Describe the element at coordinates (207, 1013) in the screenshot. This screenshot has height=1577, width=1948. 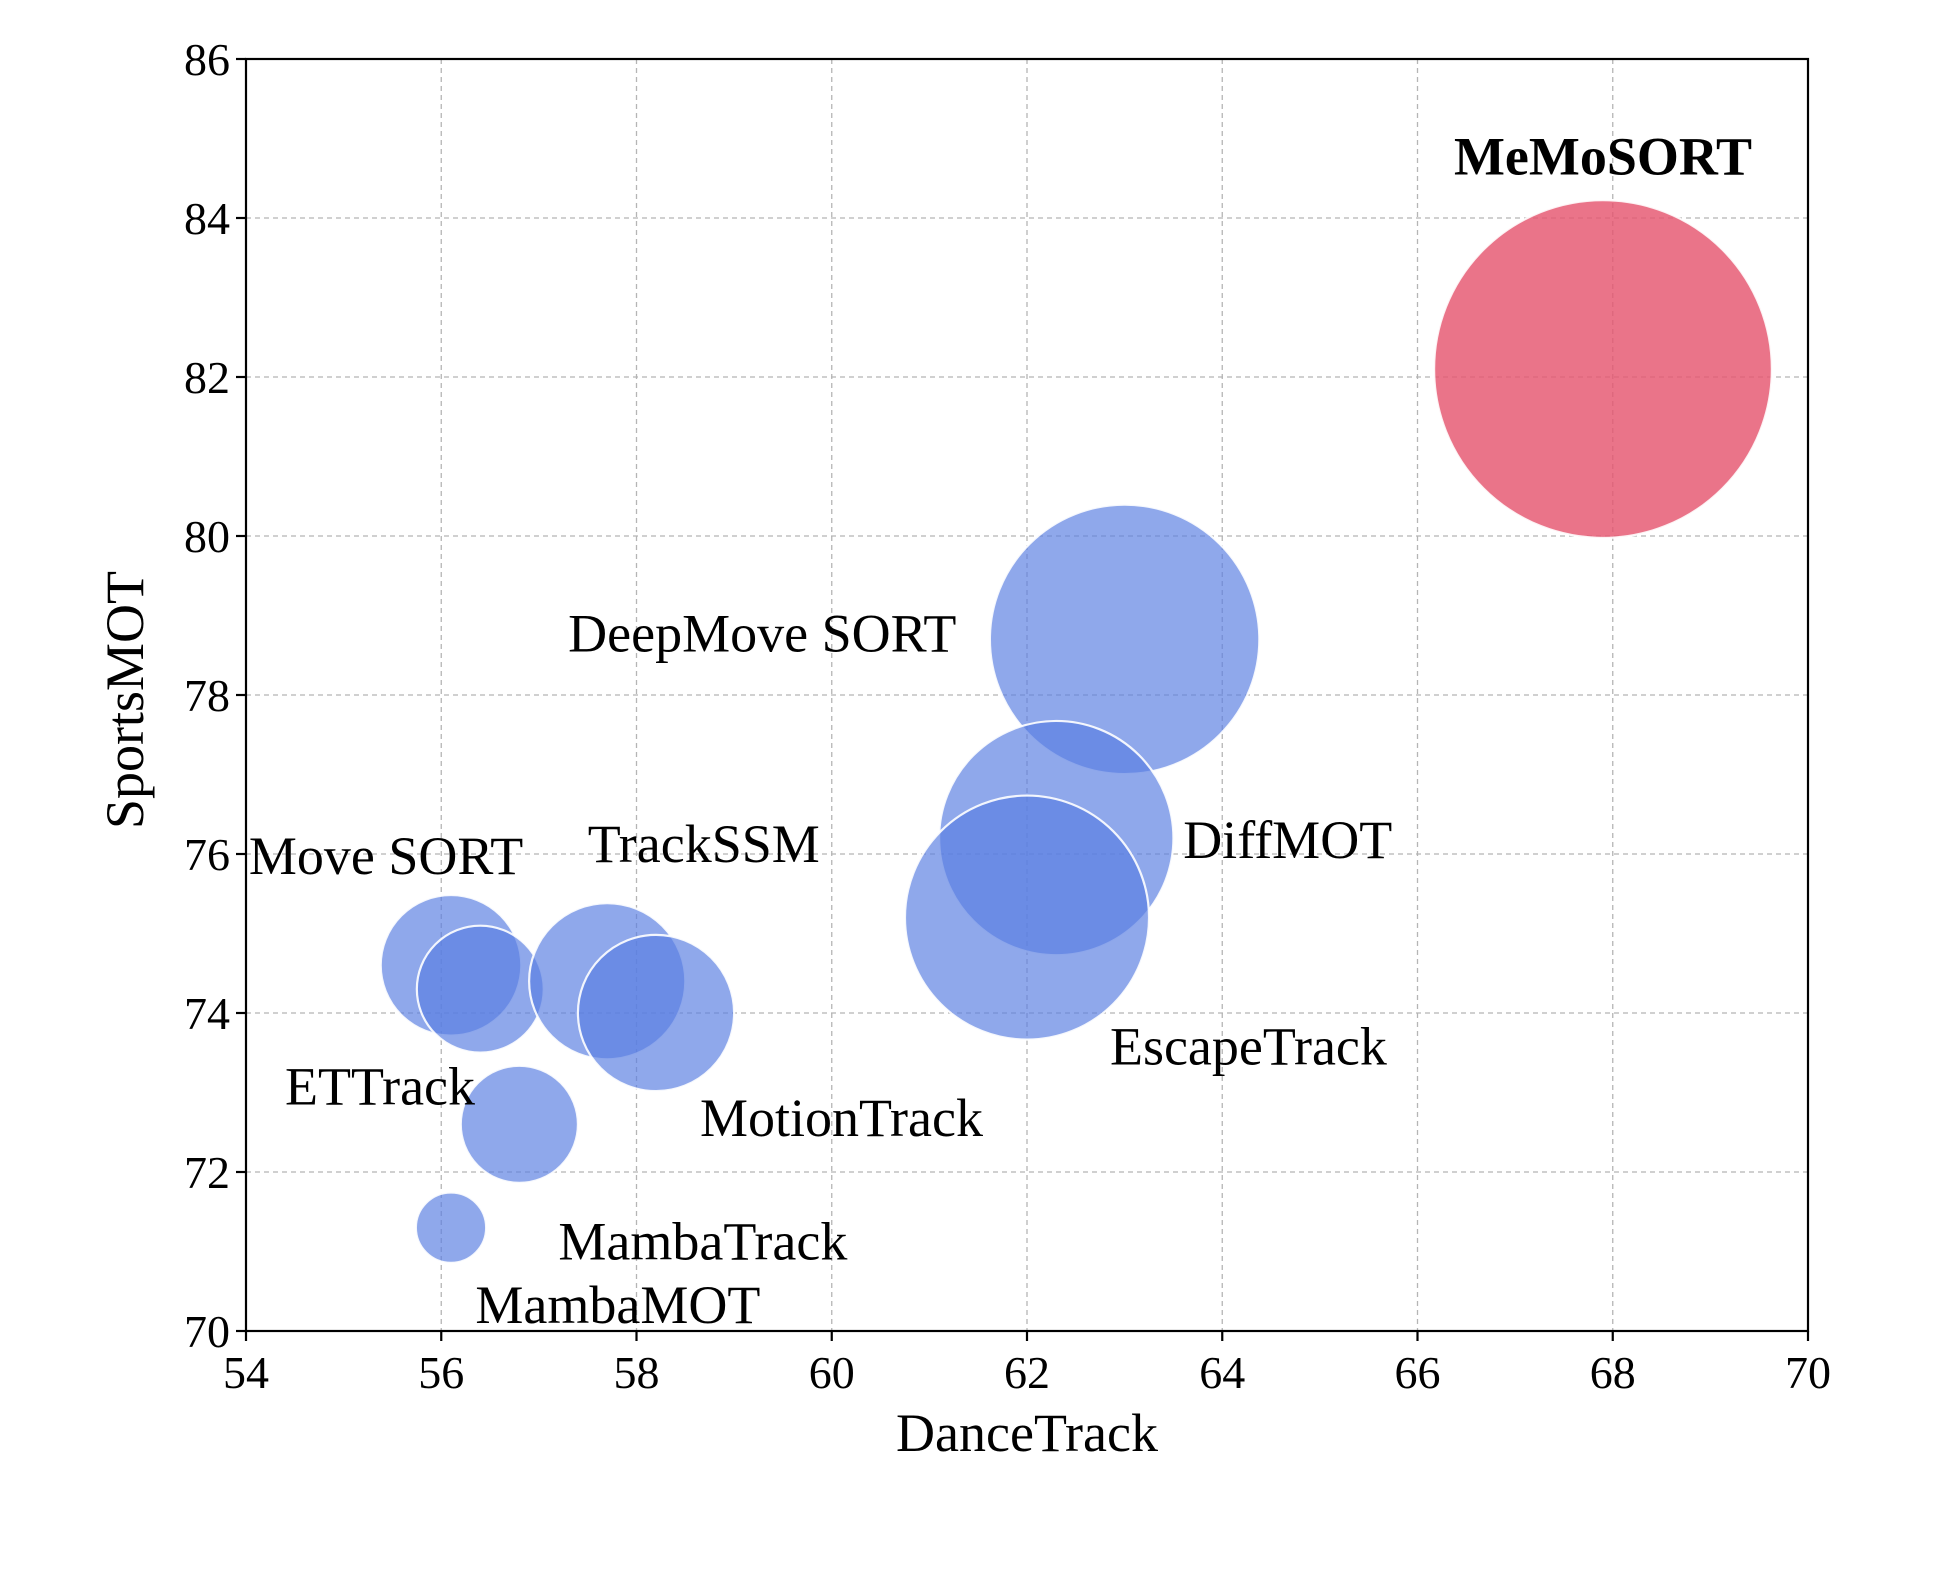
I see `y-tick-label: 74` at that location.